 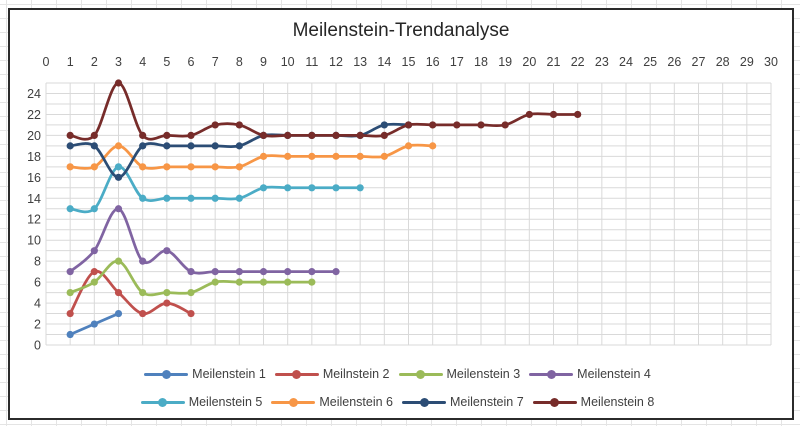 What do you see at coordinates (70, 62) in the screenshot?
I see `x-axis-tick-label: 1` at bounding box center [70, 62].